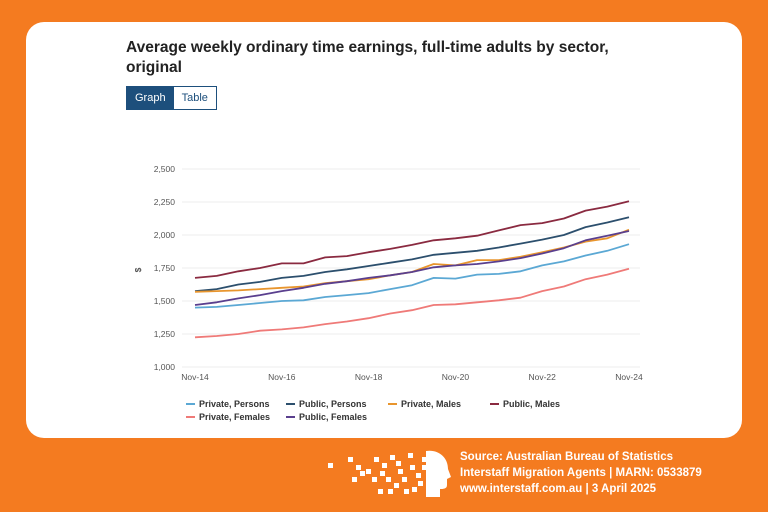 This screenshot has width=768, height=512. What do you see at coordinates (558, 489) in the screenshot?
I see `website-date-line: www.interstaff.com.au | 3 April 2025` at bounding box center [558, 489].